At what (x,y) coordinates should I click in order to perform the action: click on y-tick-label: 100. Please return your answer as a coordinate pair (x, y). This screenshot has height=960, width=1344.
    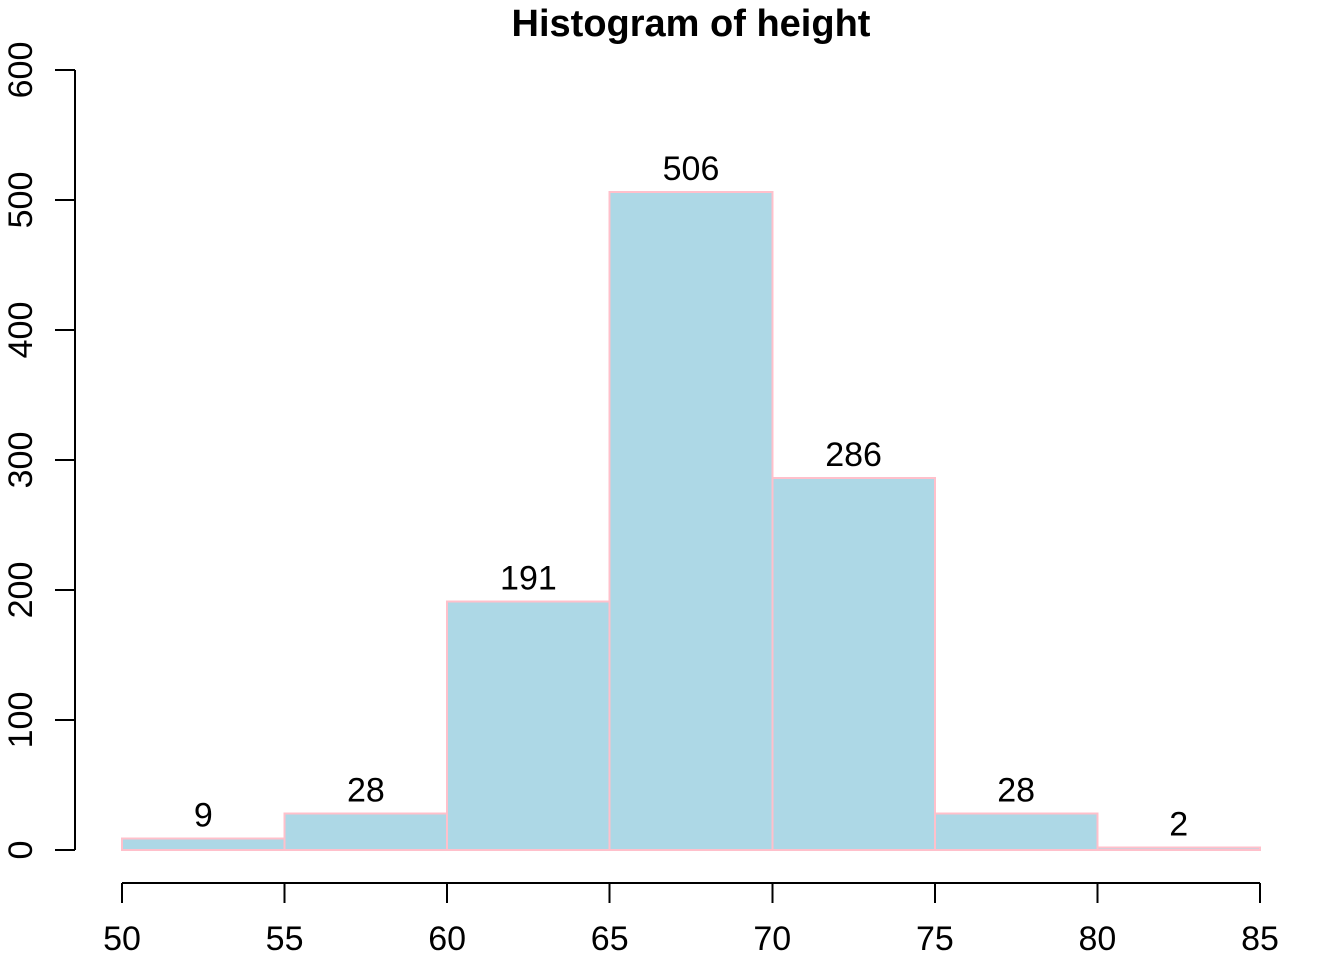
    Looking at the image, I should click on (21, 720).